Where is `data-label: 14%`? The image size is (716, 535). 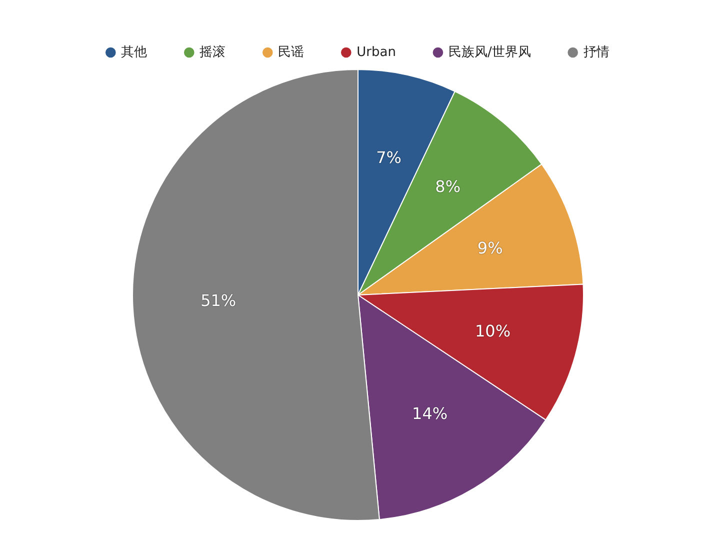
data-label: 14% is located at coordinates (430, 414).